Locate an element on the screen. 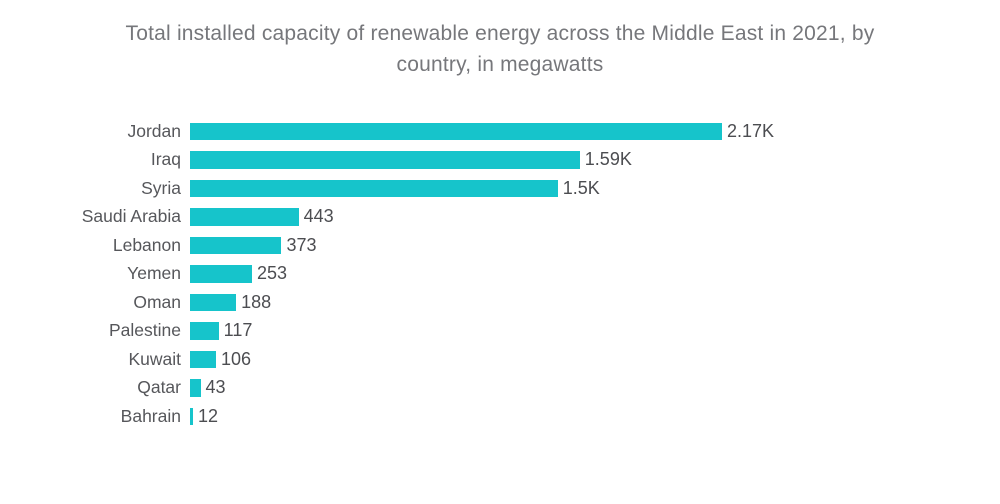 The height and width of the screenshot is (504, 1000). bar-row: Syria 1.5K is located at coordinates (500, 188).